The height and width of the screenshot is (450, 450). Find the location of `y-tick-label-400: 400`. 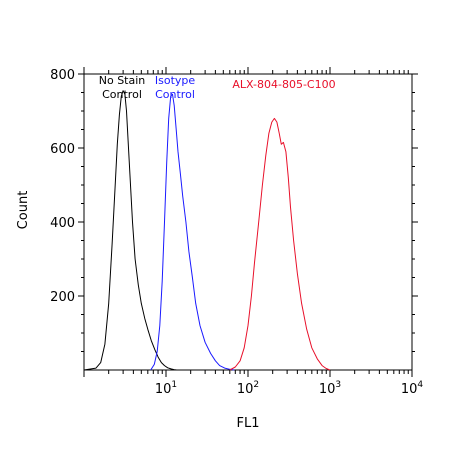

y-tick-label-400: 400 is located at coordinates (62, 223).